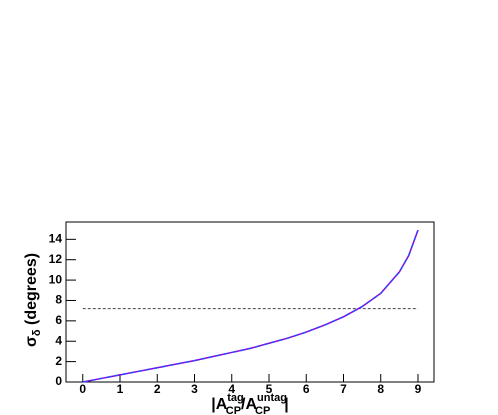  I want to click on x-tick-label: 7, so click(343, 389).